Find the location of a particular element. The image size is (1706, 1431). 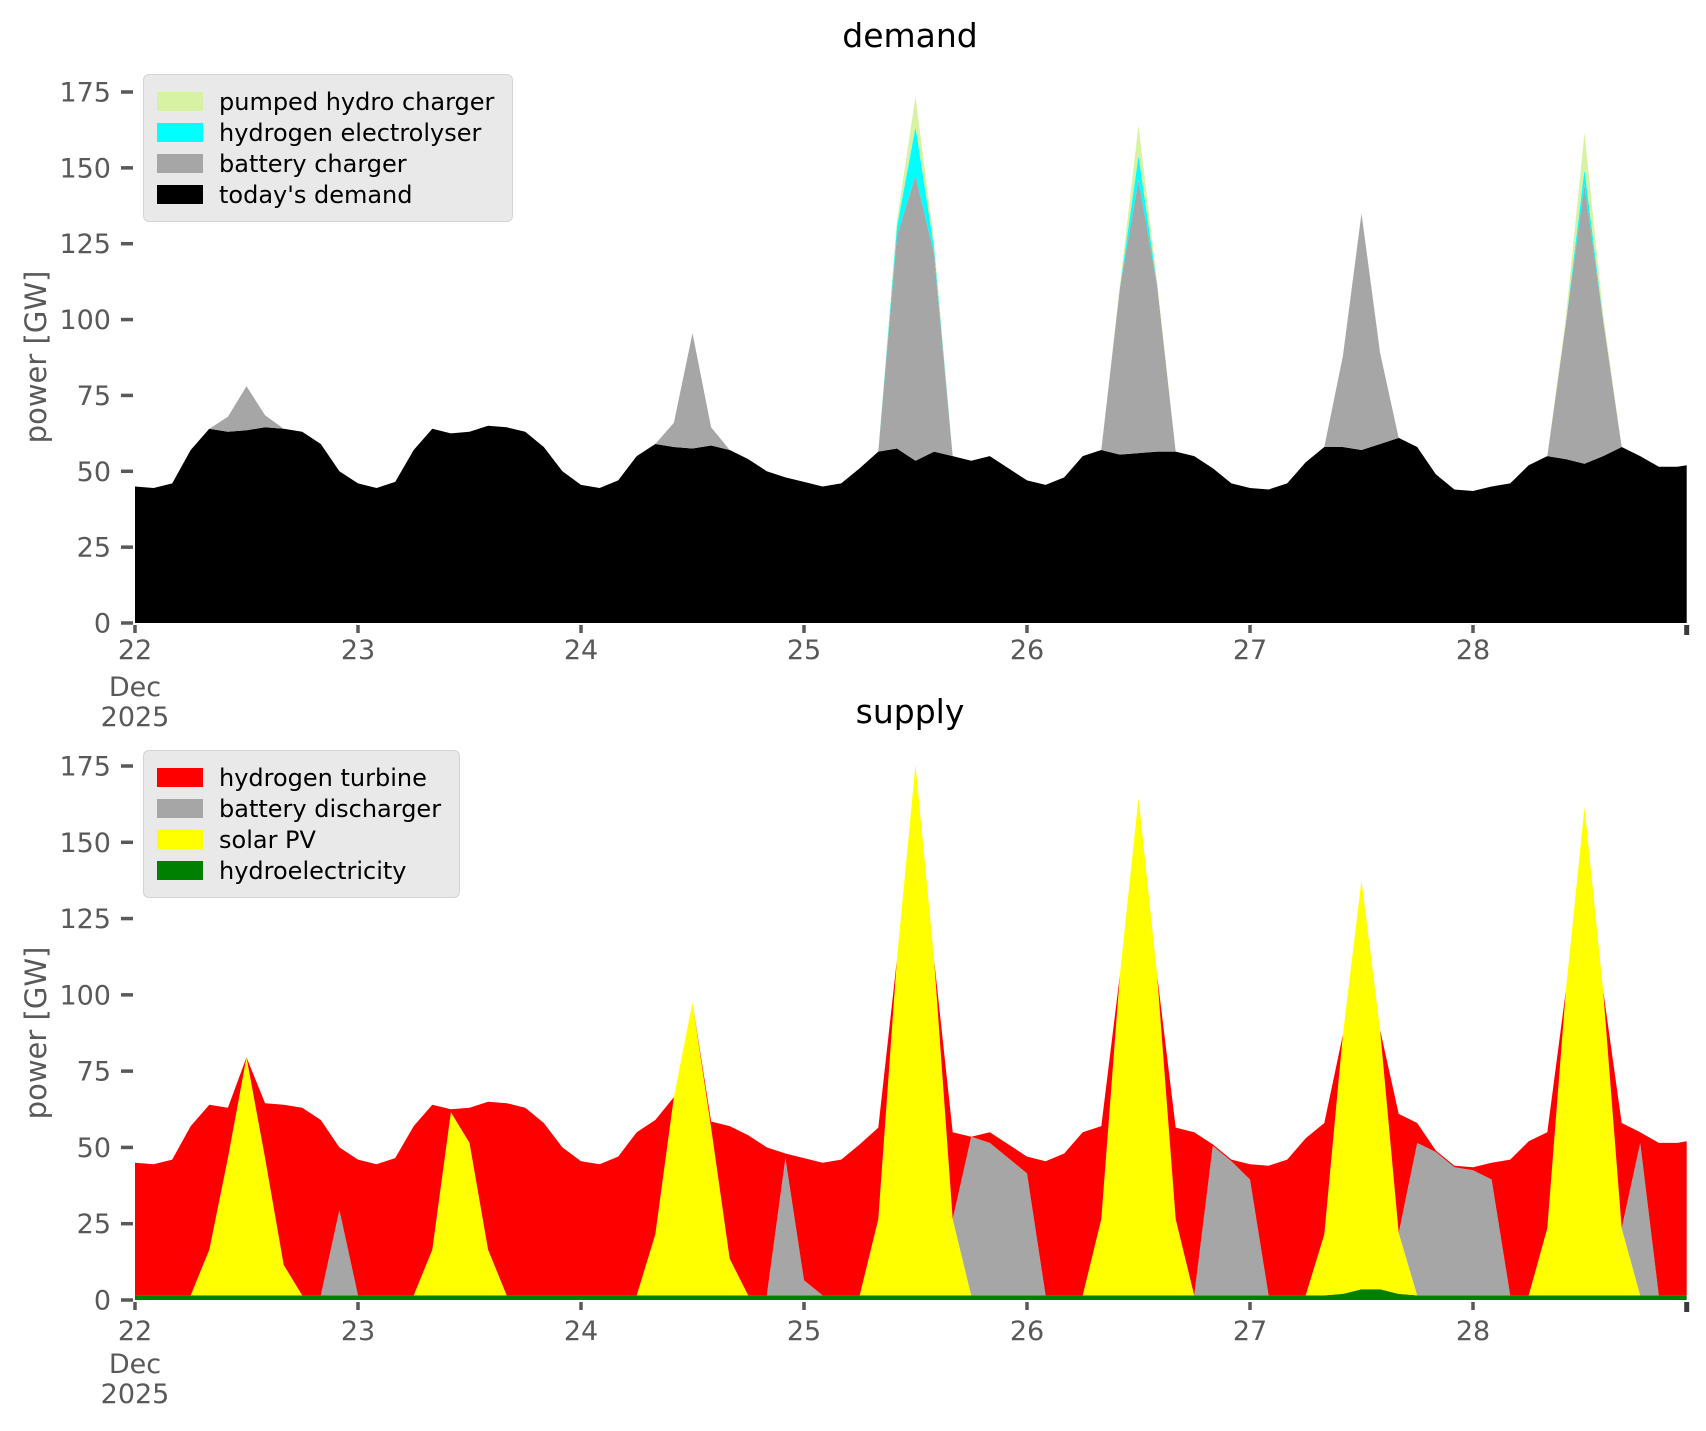

demand-x-axis-year-label: 2025 is located at coordinates (135, 717).